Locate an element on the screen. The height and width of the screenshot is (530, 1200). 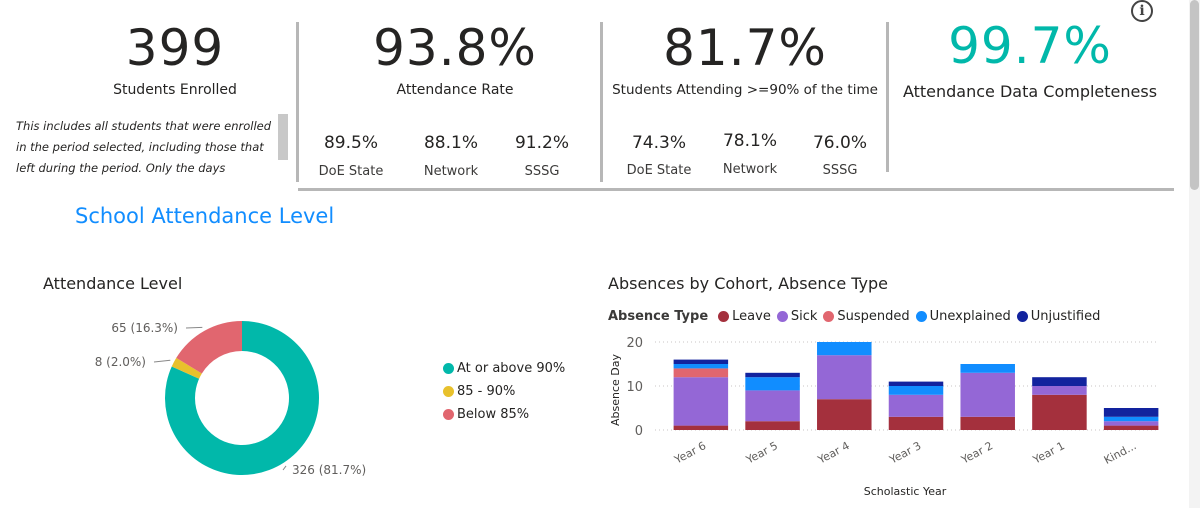
attendance-level-donut: 326 (81.7%) 8 (2.0%) 65 (16.3%) is located at coordinates (230, 399).